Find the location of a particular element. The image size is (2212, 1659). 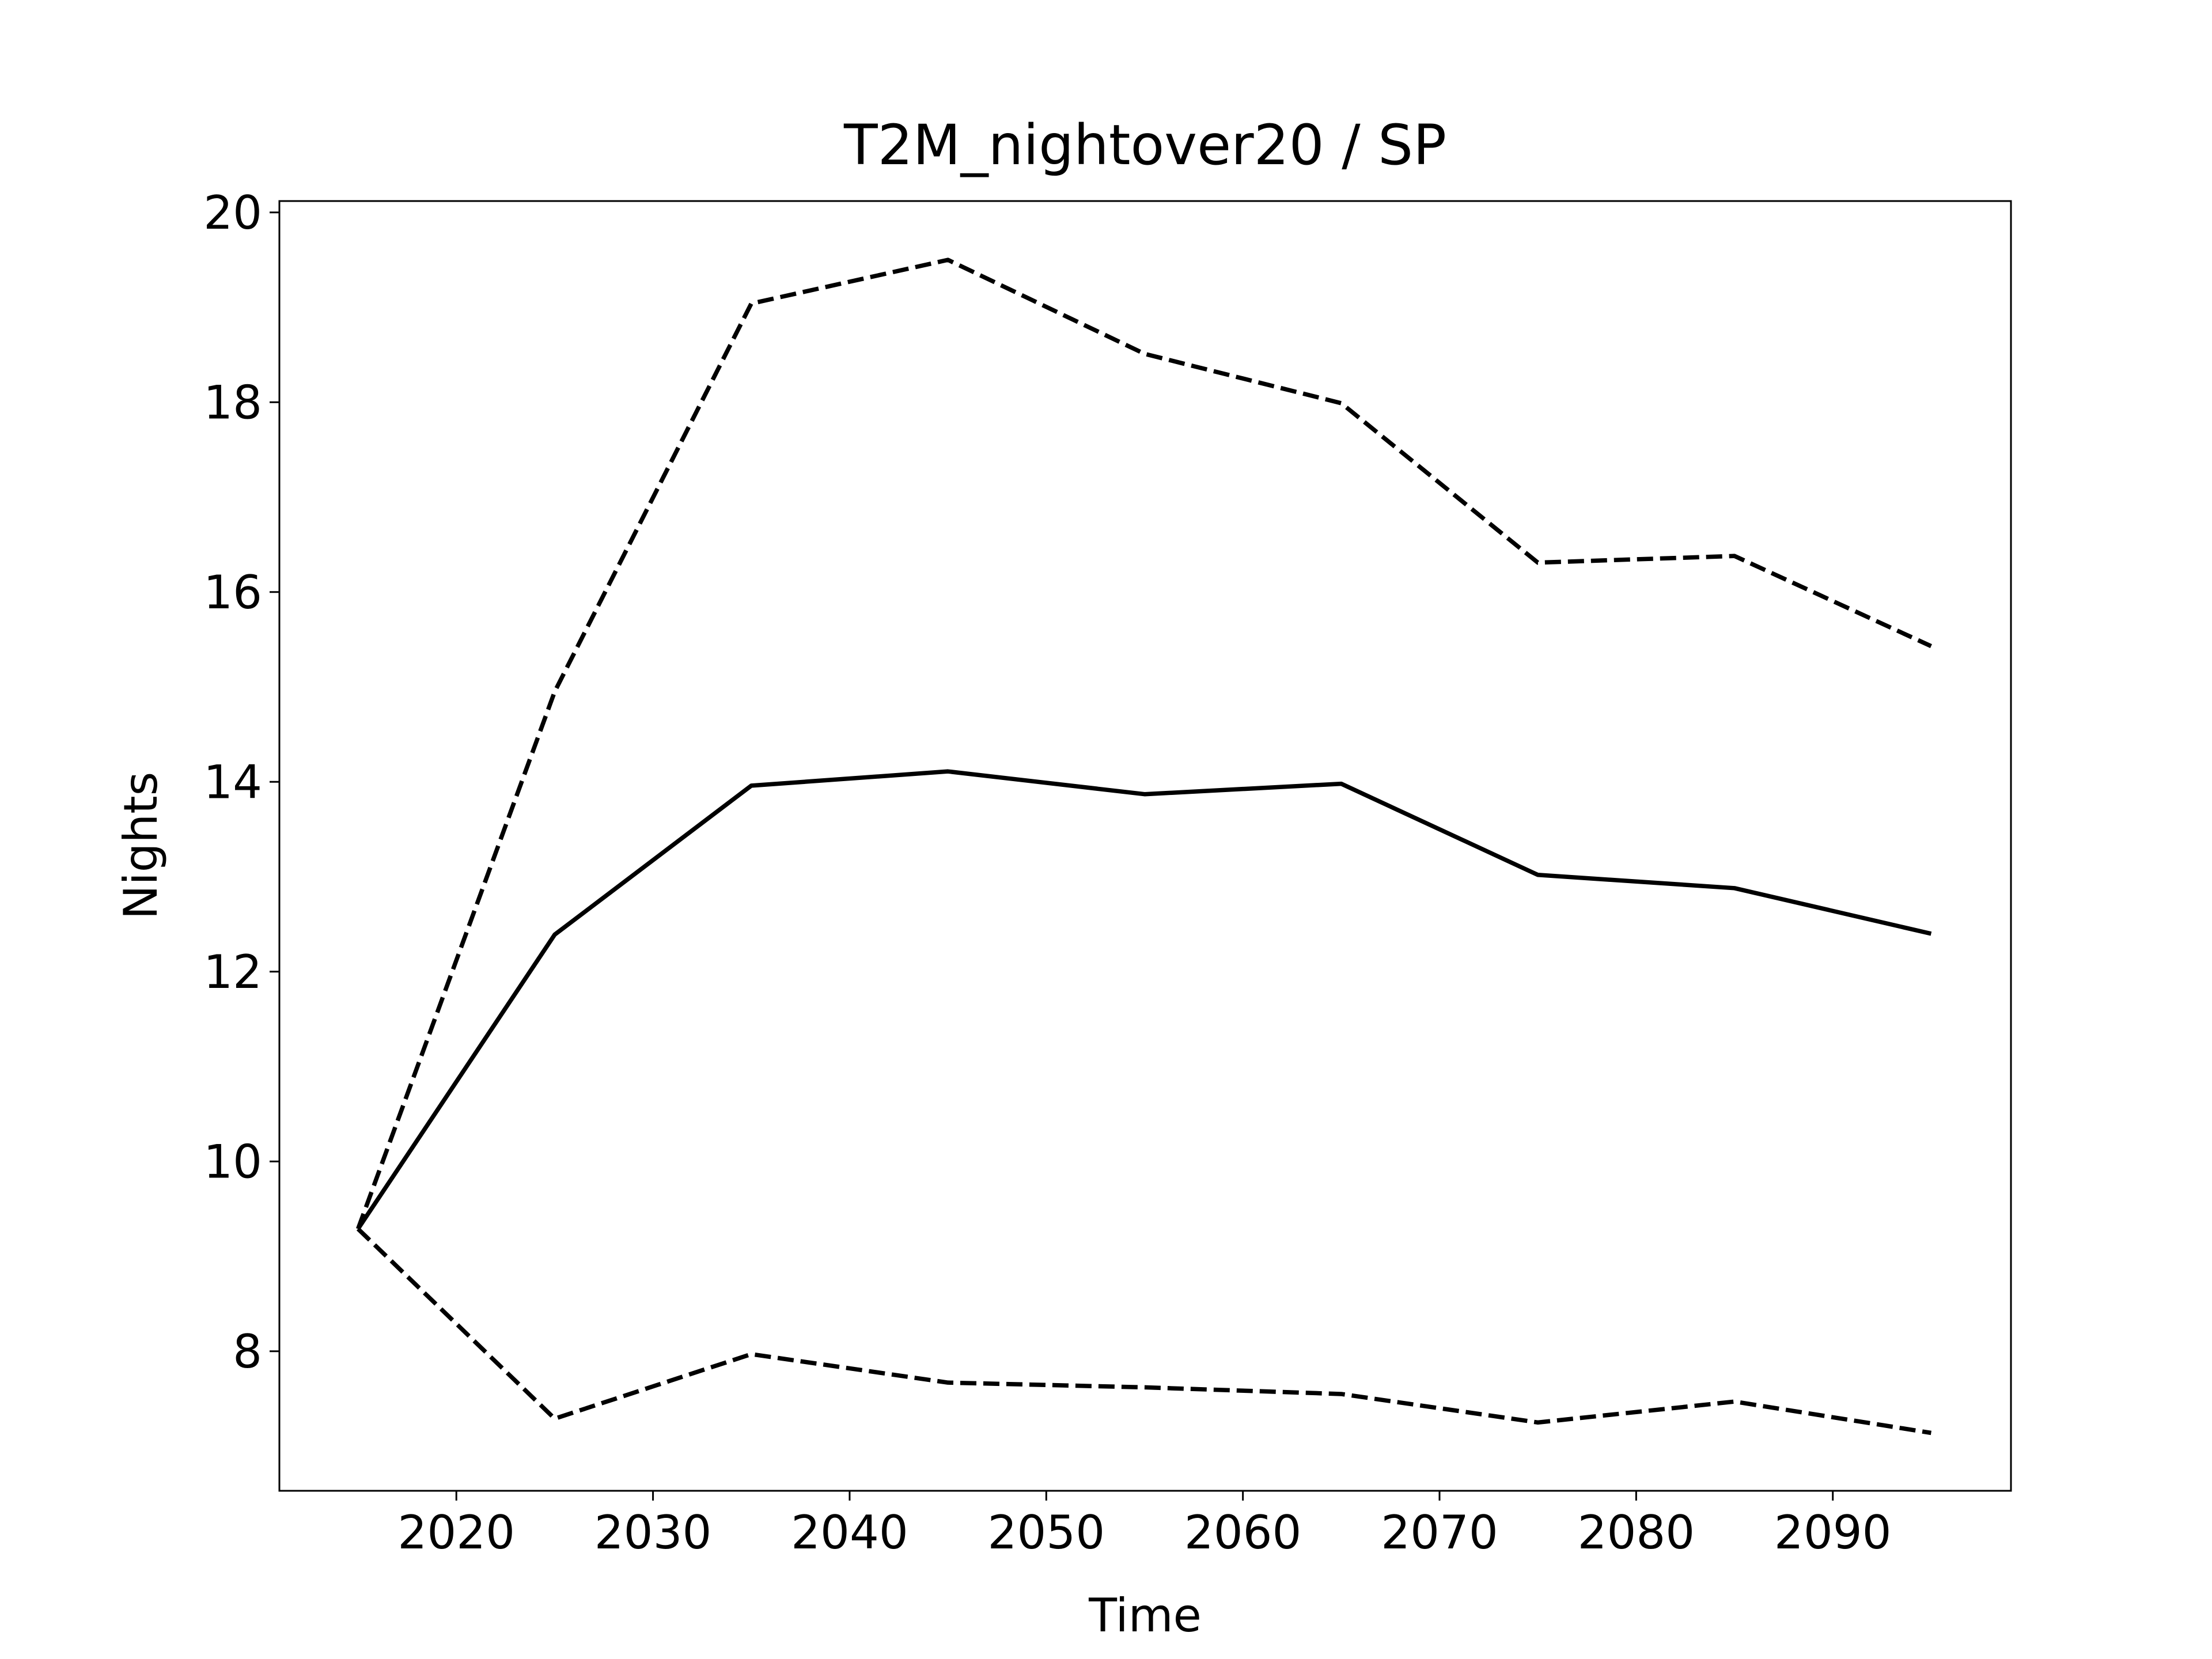

y-tick-label: 12 is located at coordinates (232, 972).